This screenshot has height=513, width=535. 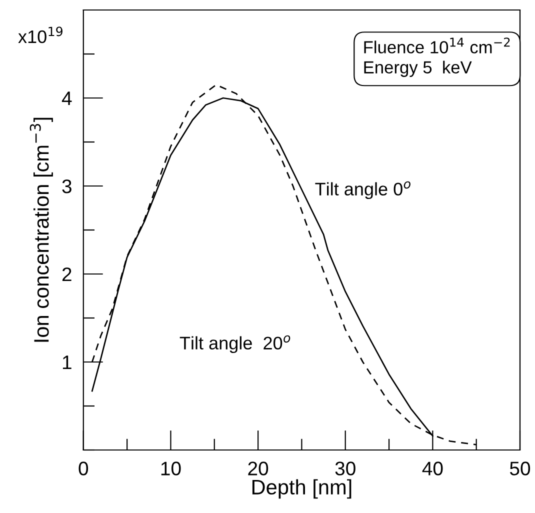 What do you see at coordinates (83, 469) in the screenshot?
I see `x-tick-label: 0` at bounding box center [83, 469].